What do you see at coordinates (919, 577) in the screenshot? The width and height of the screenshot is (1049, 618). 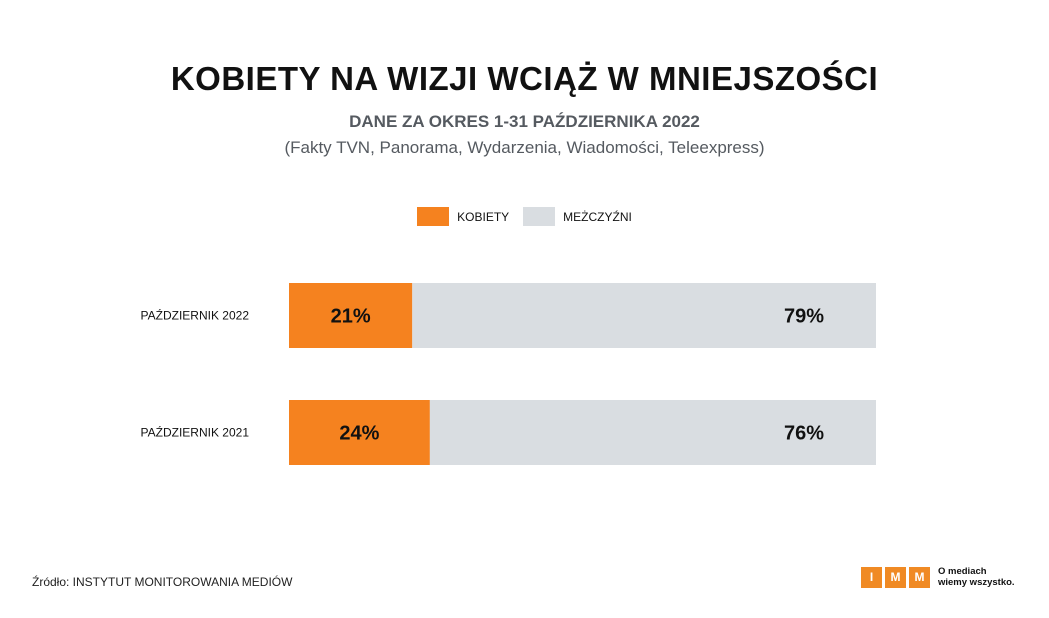 I see `logo-letter-m2: M` at bounding box center [919, 577].